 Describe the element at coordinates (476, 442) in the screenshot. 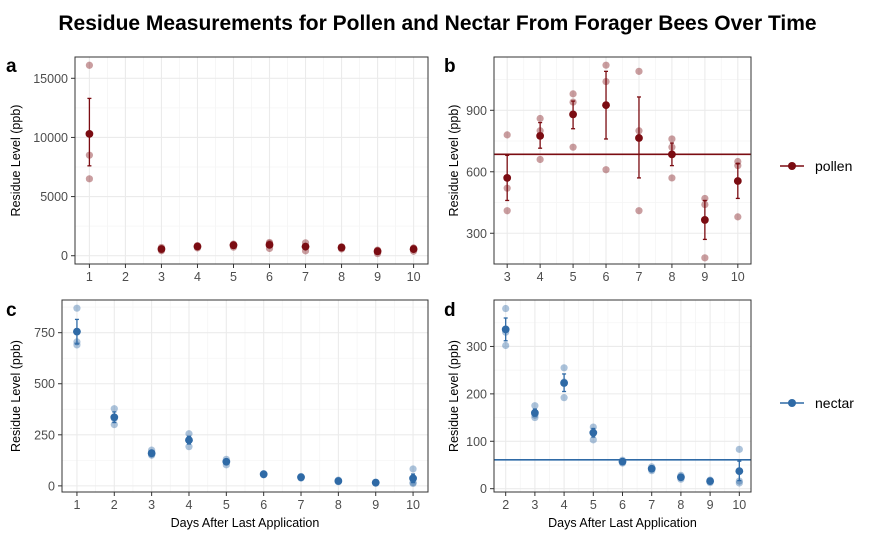

I see `y-tick-label: 100` at that location.